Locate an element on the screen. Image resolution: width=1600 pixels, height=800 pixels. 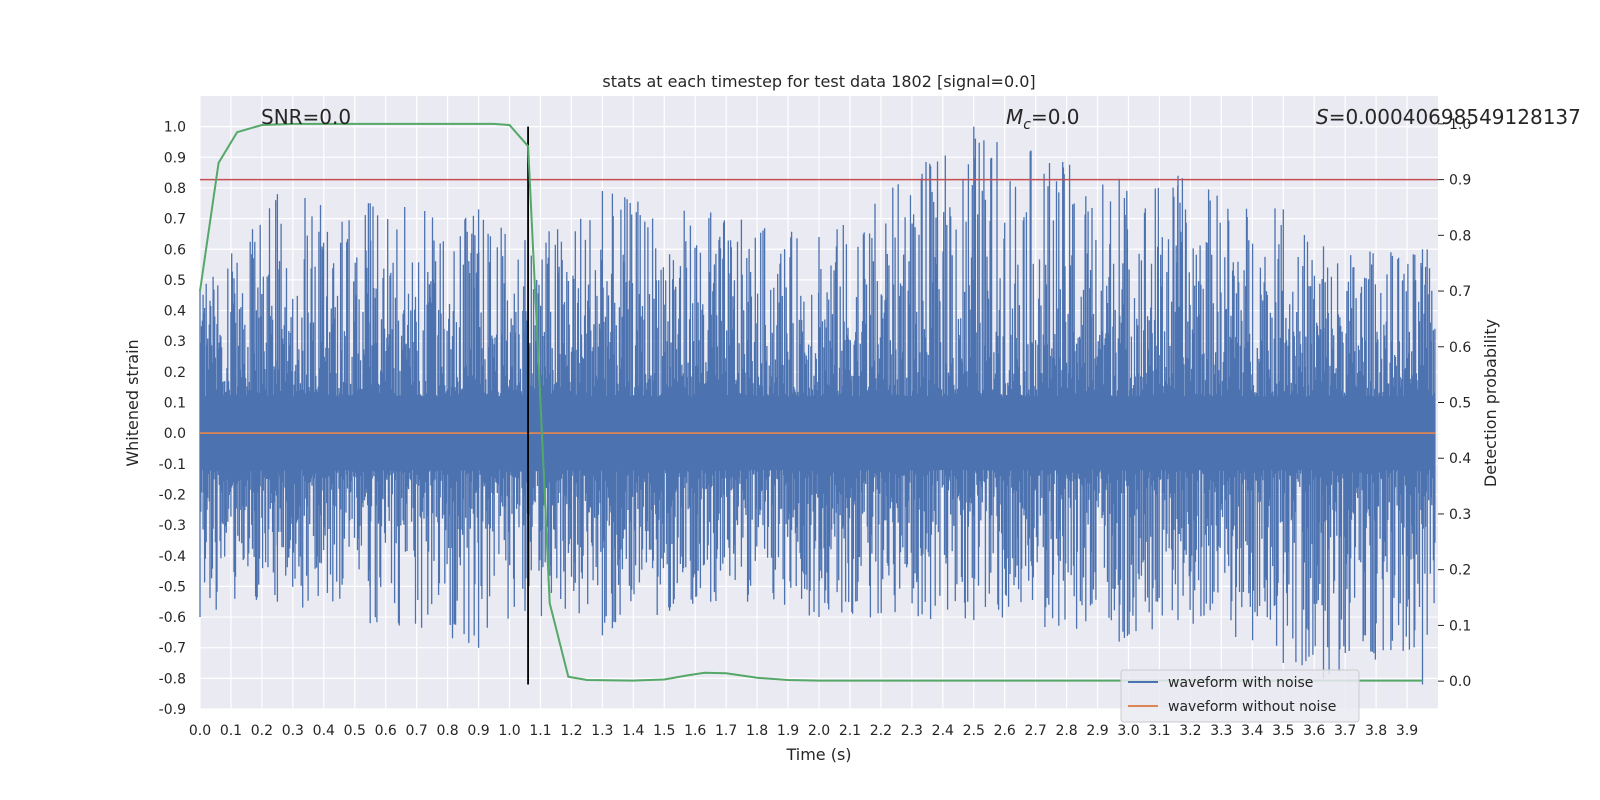
y2-tick-label: 0.1 is located at coordinates (1460, 626).